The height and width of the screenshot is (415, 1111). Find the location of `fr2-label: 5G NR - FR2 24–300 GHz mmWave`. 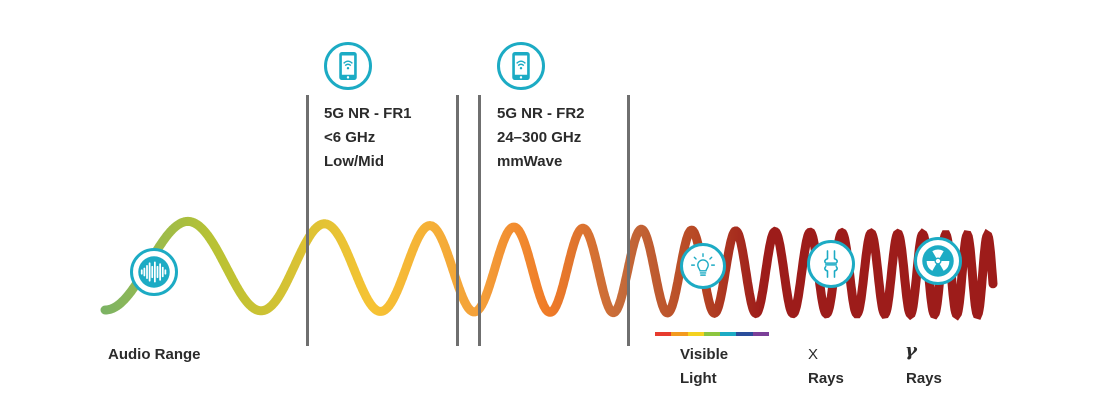

fr2-label: 5G NR - FR2 24–300 GHz mmWave is located at coordinates (541, 138).